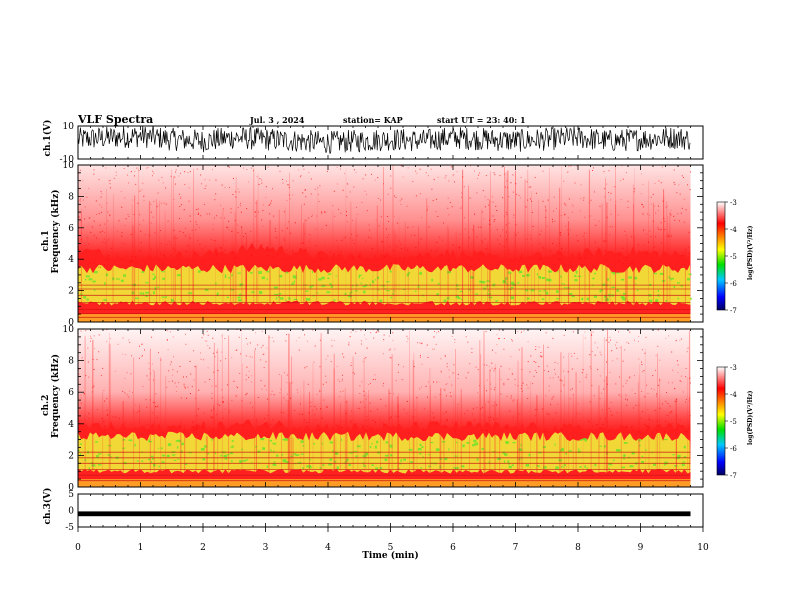 This screenshot has height=612, width=792. I want to click on spectrogram-2-y-tick-label: 2, so click(71, 456).